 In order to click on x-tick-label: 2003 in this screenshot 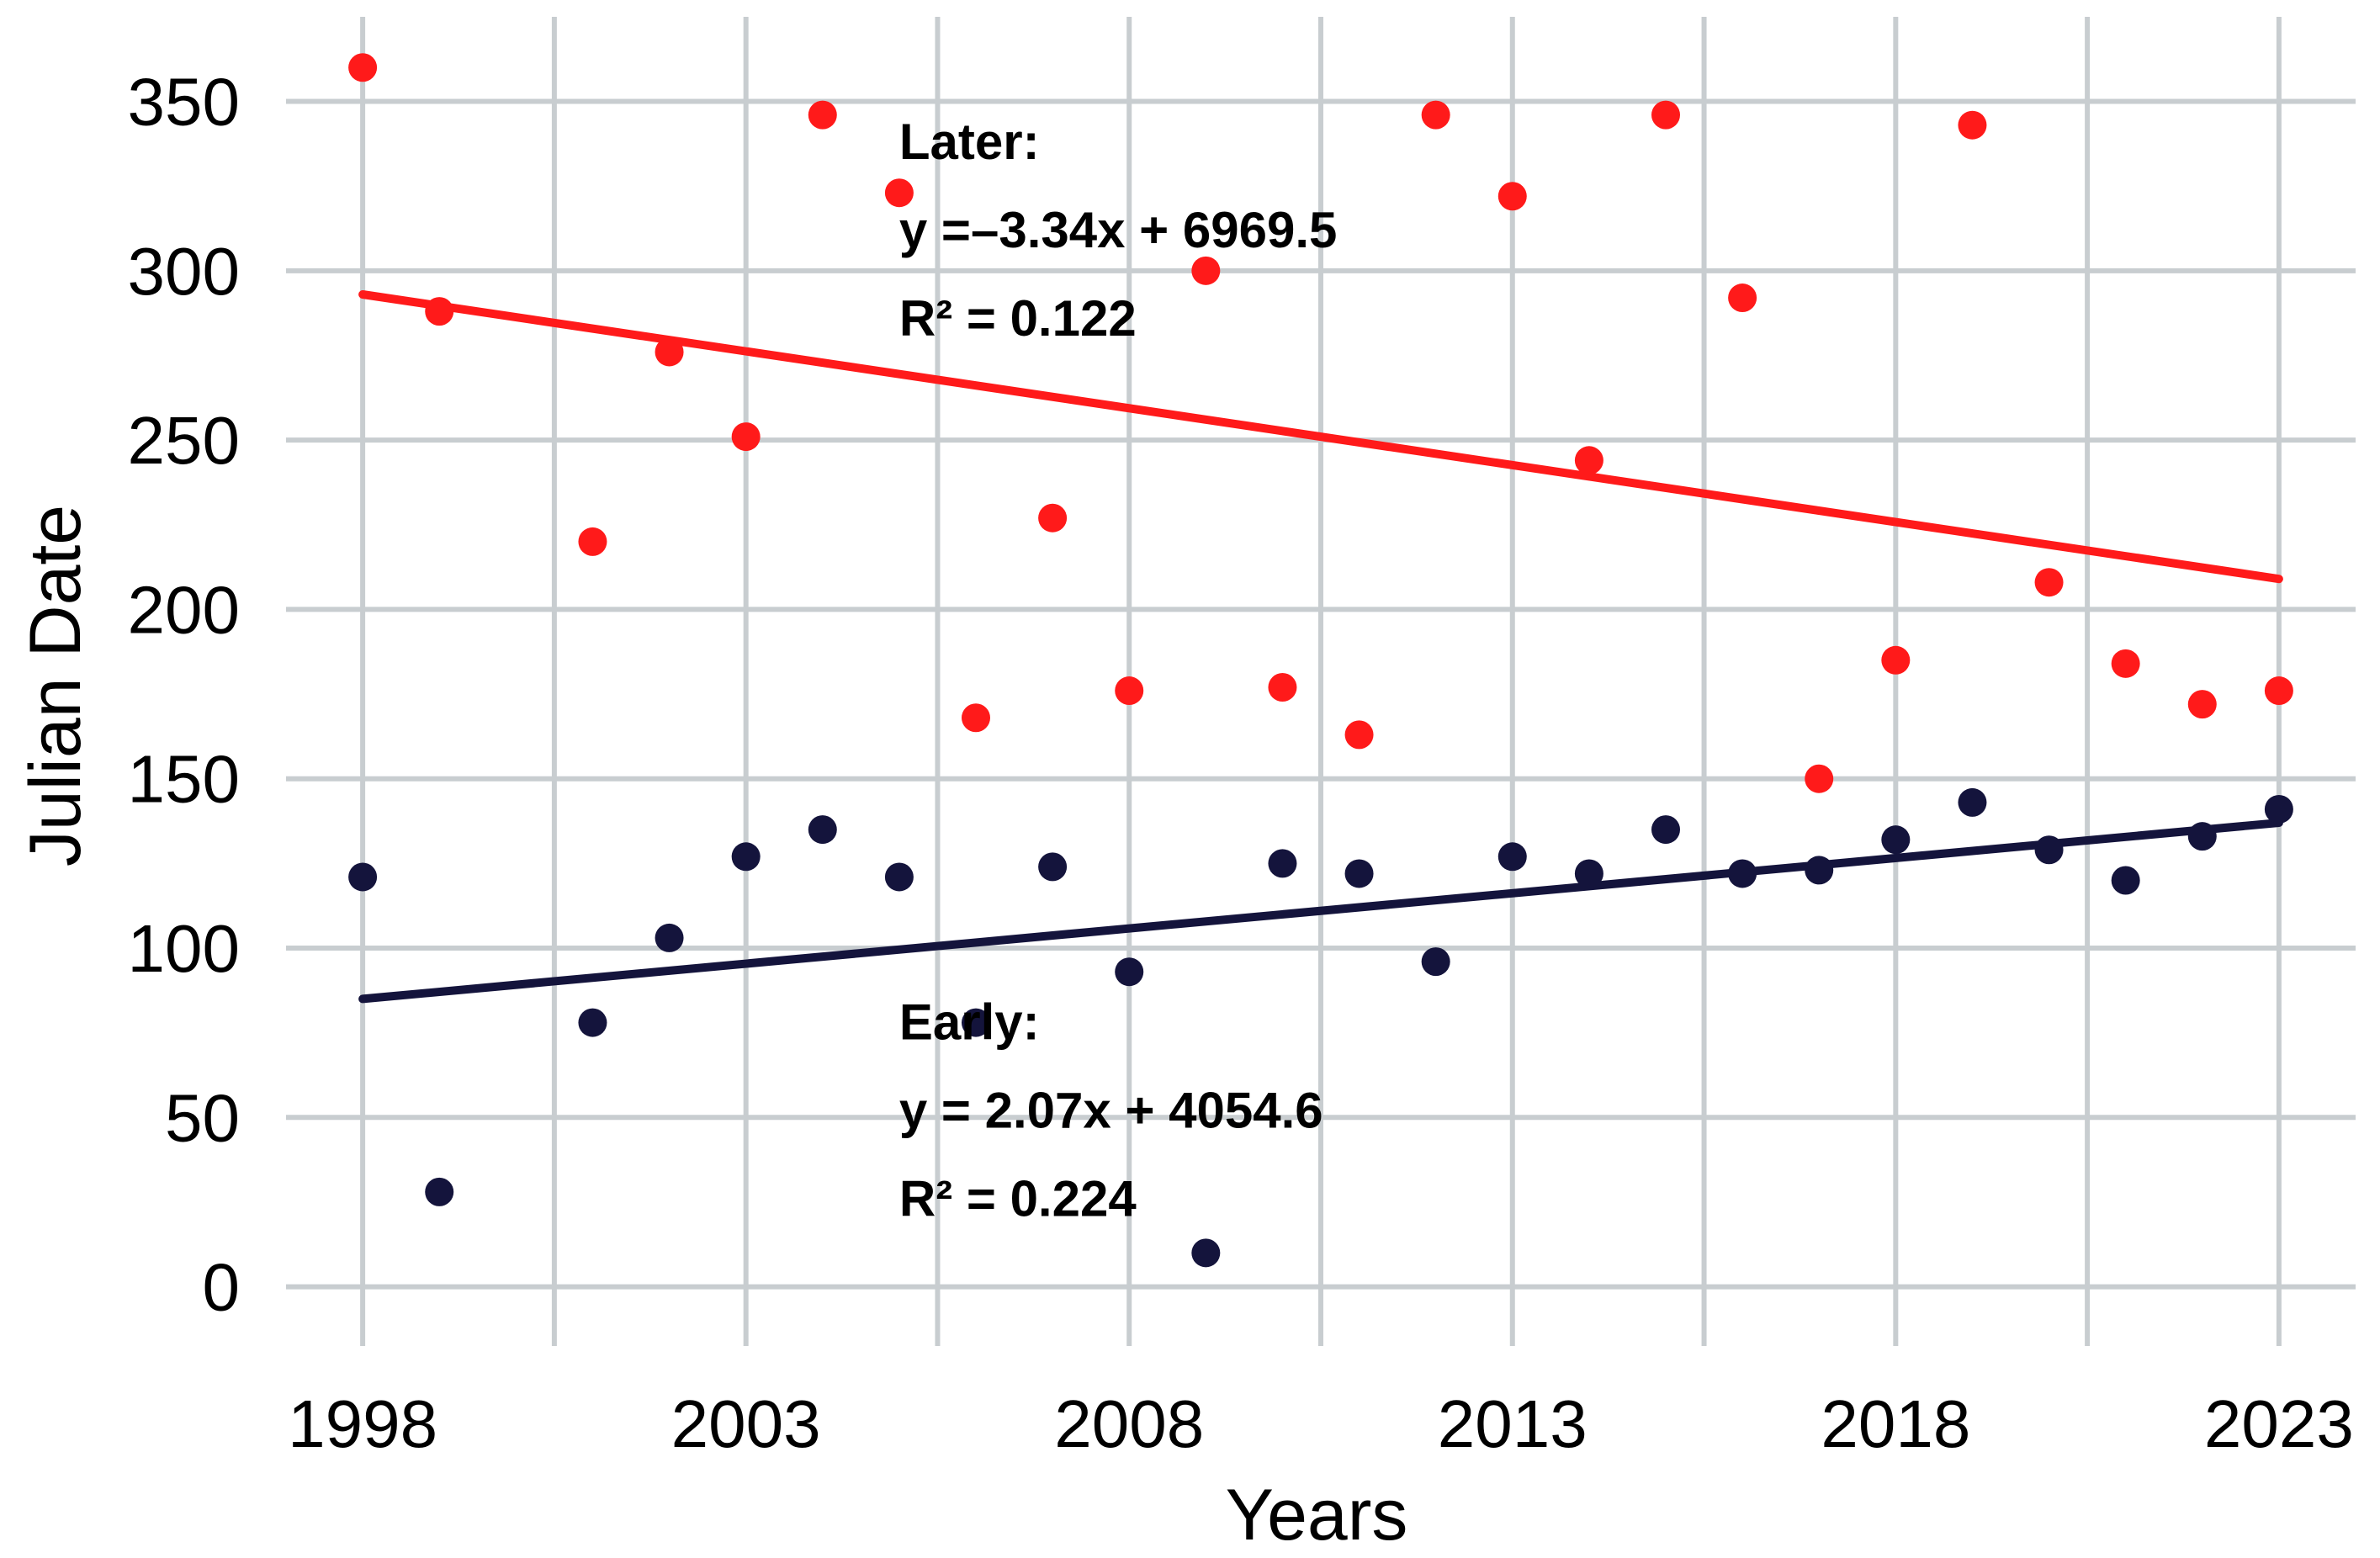, I will do `click(746, 1423)`.